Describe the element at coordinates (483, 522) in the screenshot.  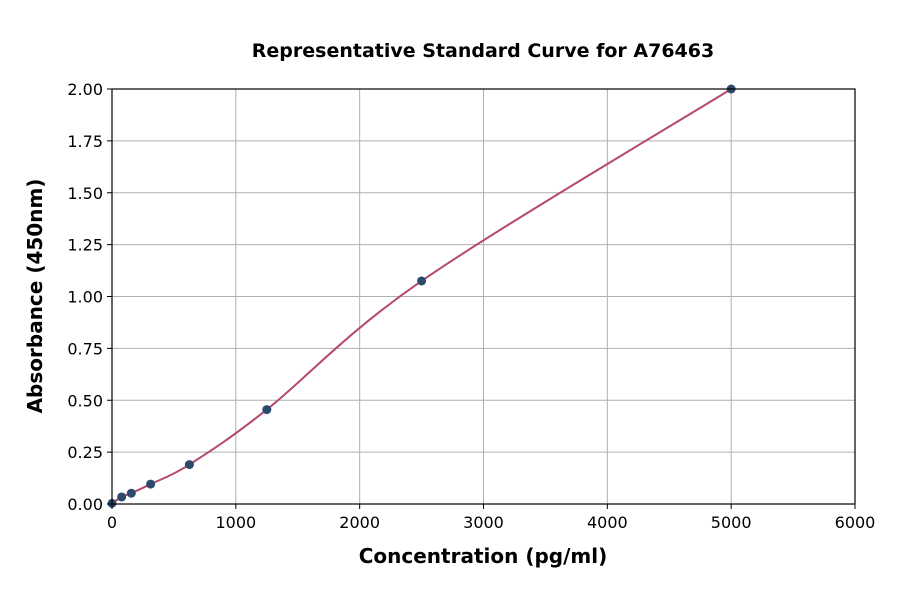
I see `x-tick-label: 3000` at that location.